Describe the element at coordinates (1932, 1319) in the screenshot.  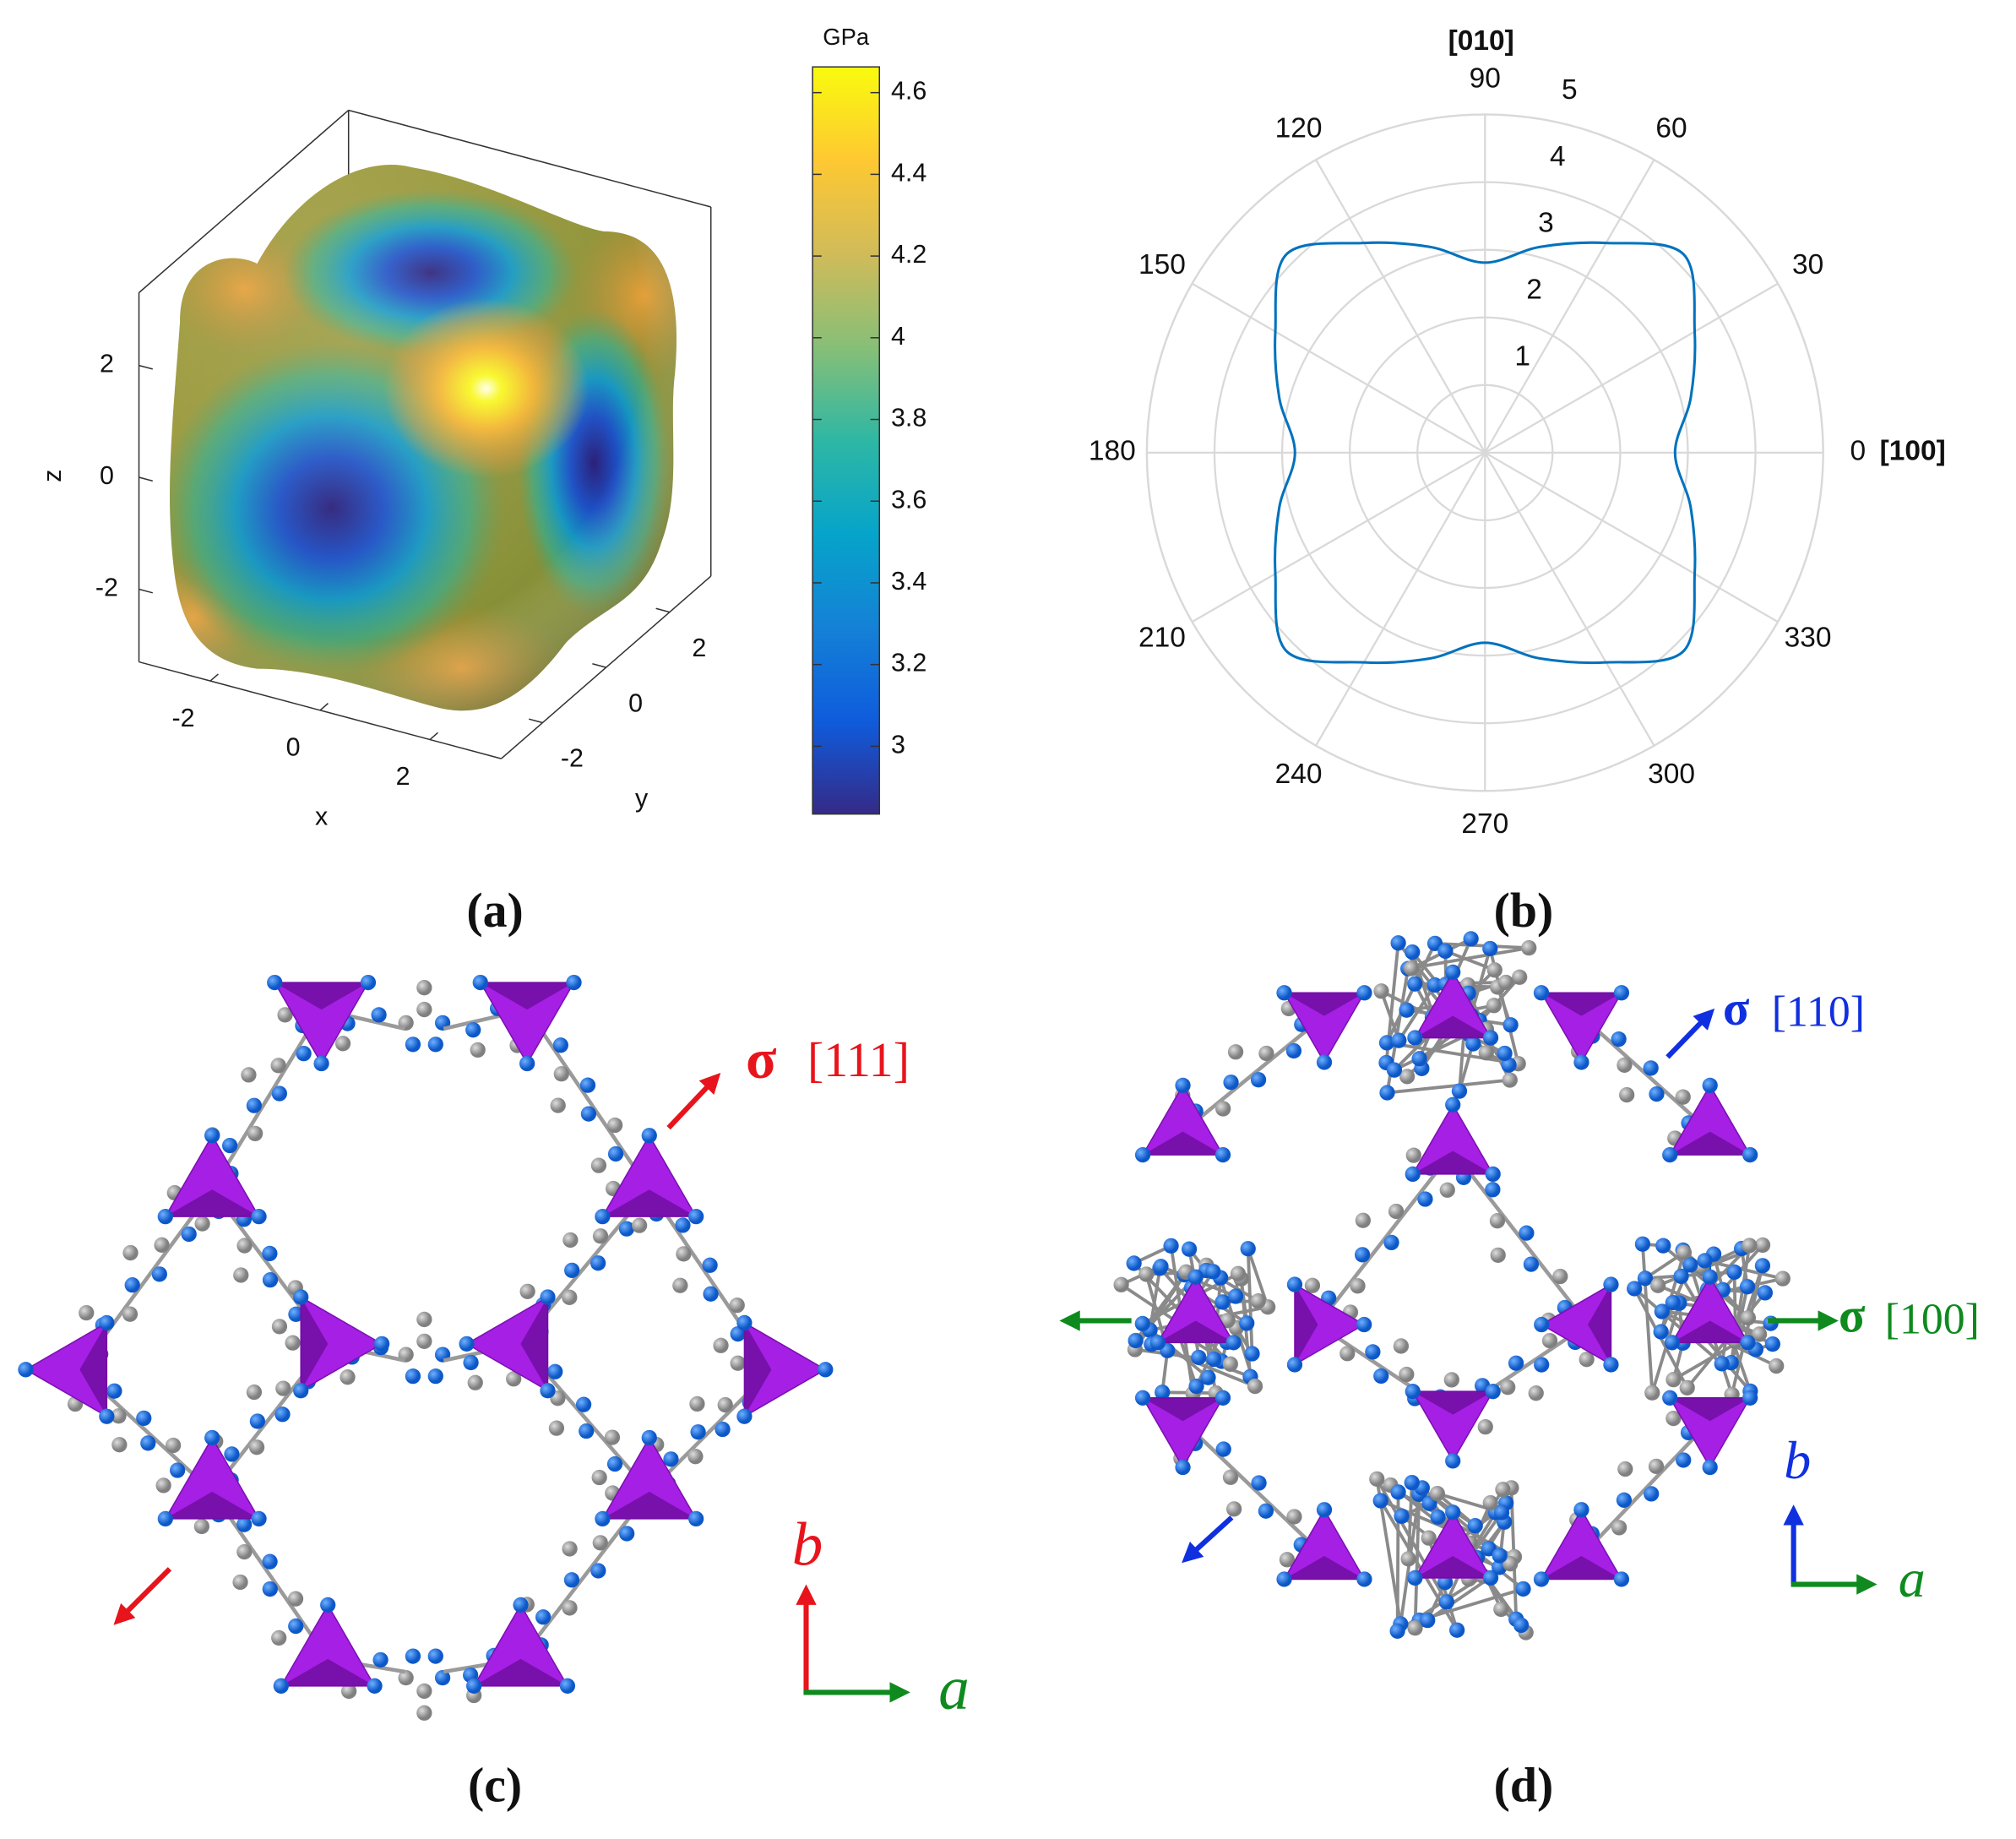
I see `stress-direction: [100]` at that location.